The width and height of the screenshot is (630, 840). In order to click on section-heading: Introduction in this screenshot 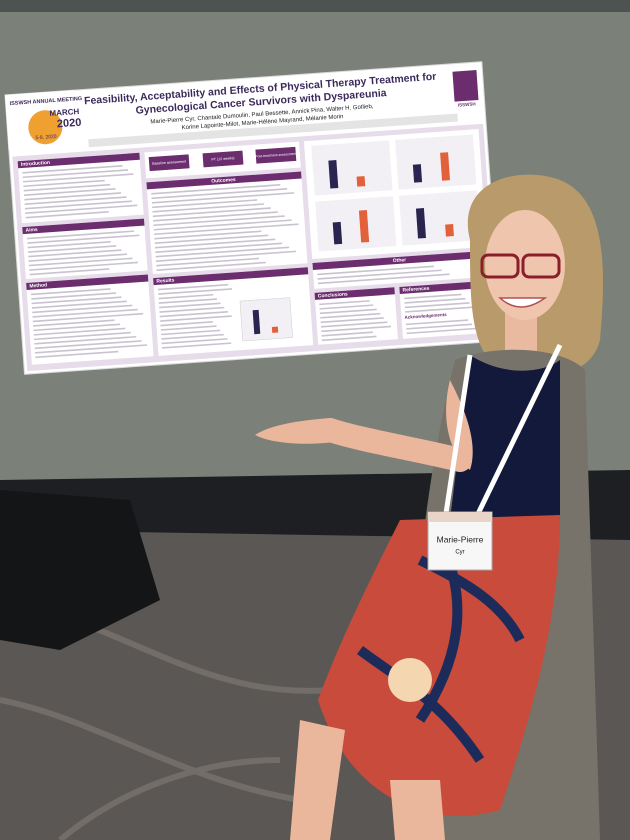, I will do `click(36, 164)`.